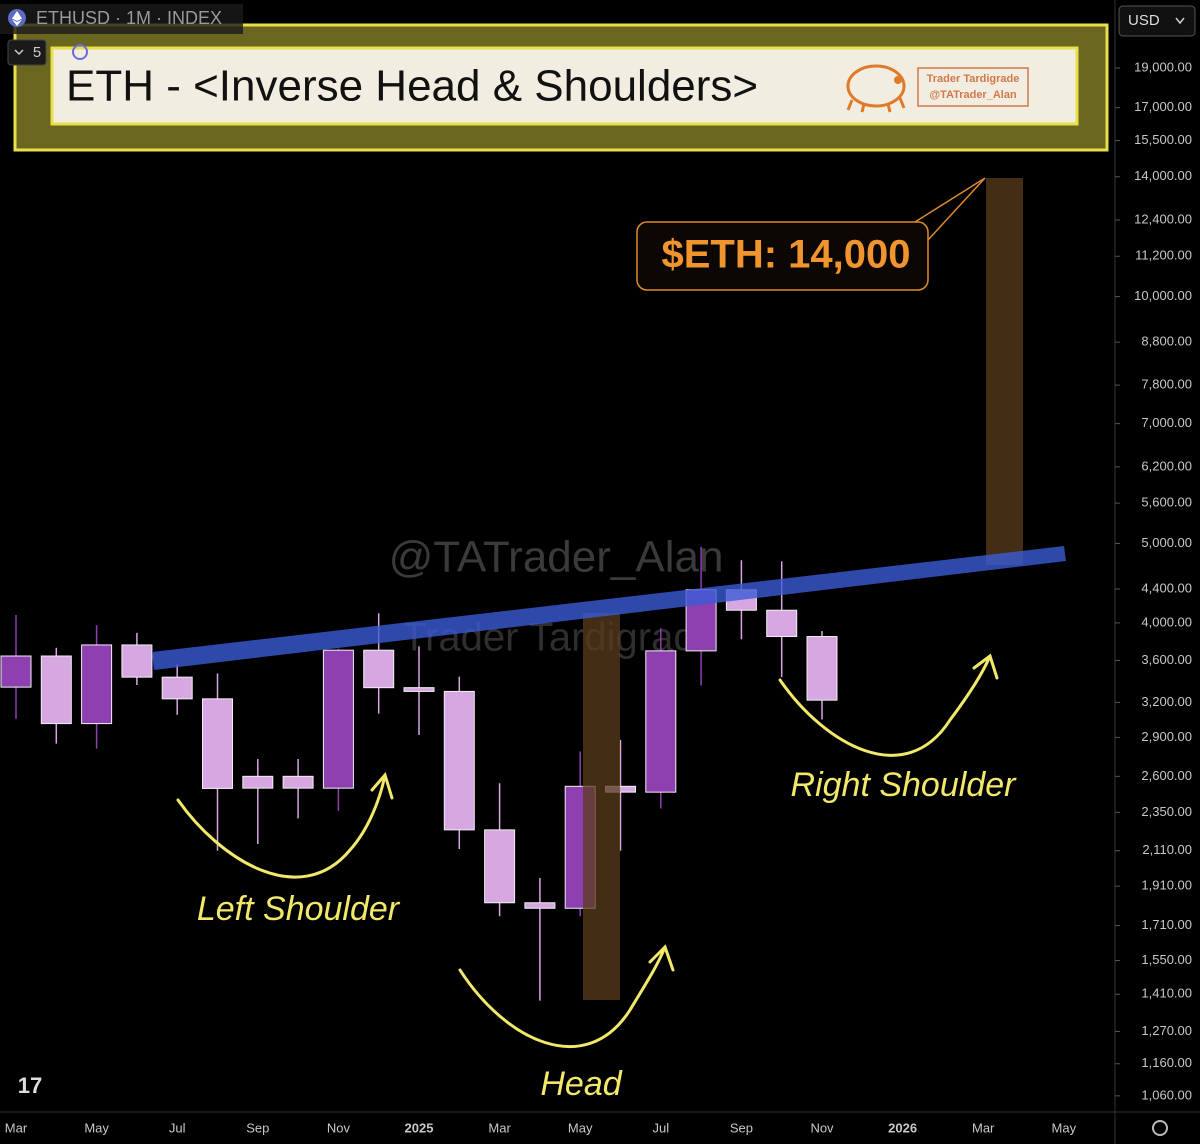  I want to click on y-tick-label: 5,000.00, so click(1166, 542).